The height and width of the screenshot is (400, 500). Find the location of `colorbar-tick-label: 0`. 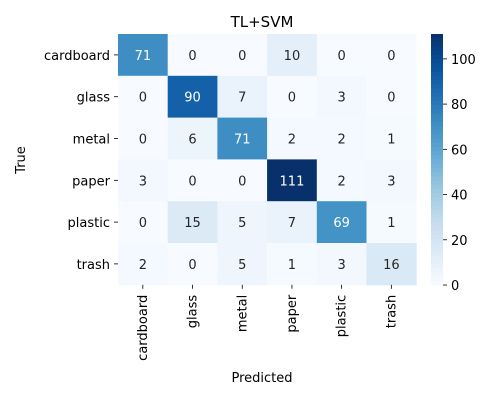

colorbar-tick-label: 0 is located at coordinates (455, 286).